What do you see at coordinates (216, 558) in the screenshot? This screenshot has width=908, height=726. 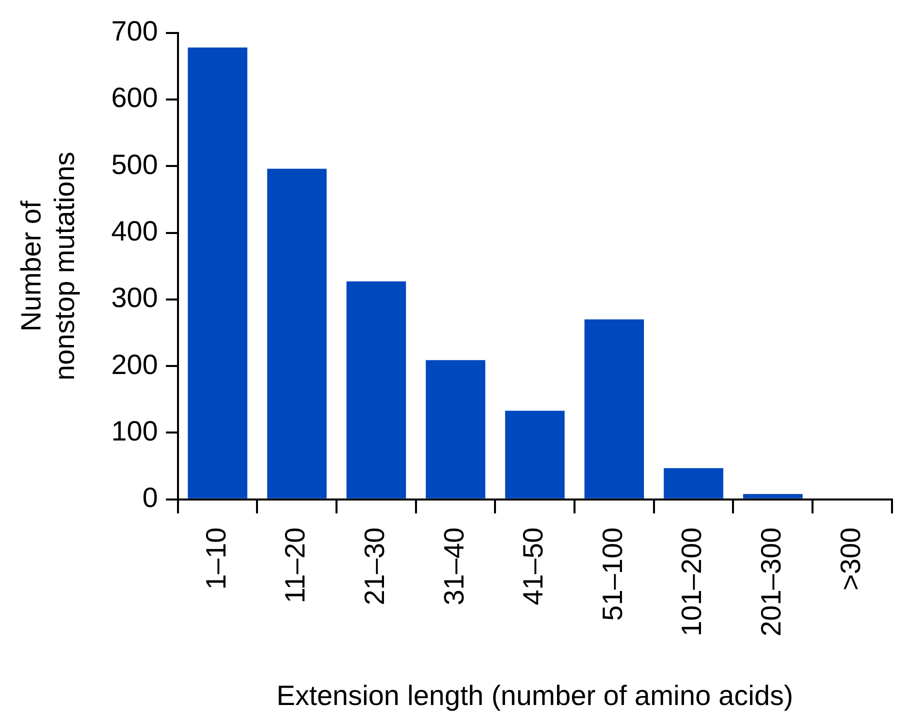 I see `x-tick-label: 1–10` at bounding box center [216, 558].